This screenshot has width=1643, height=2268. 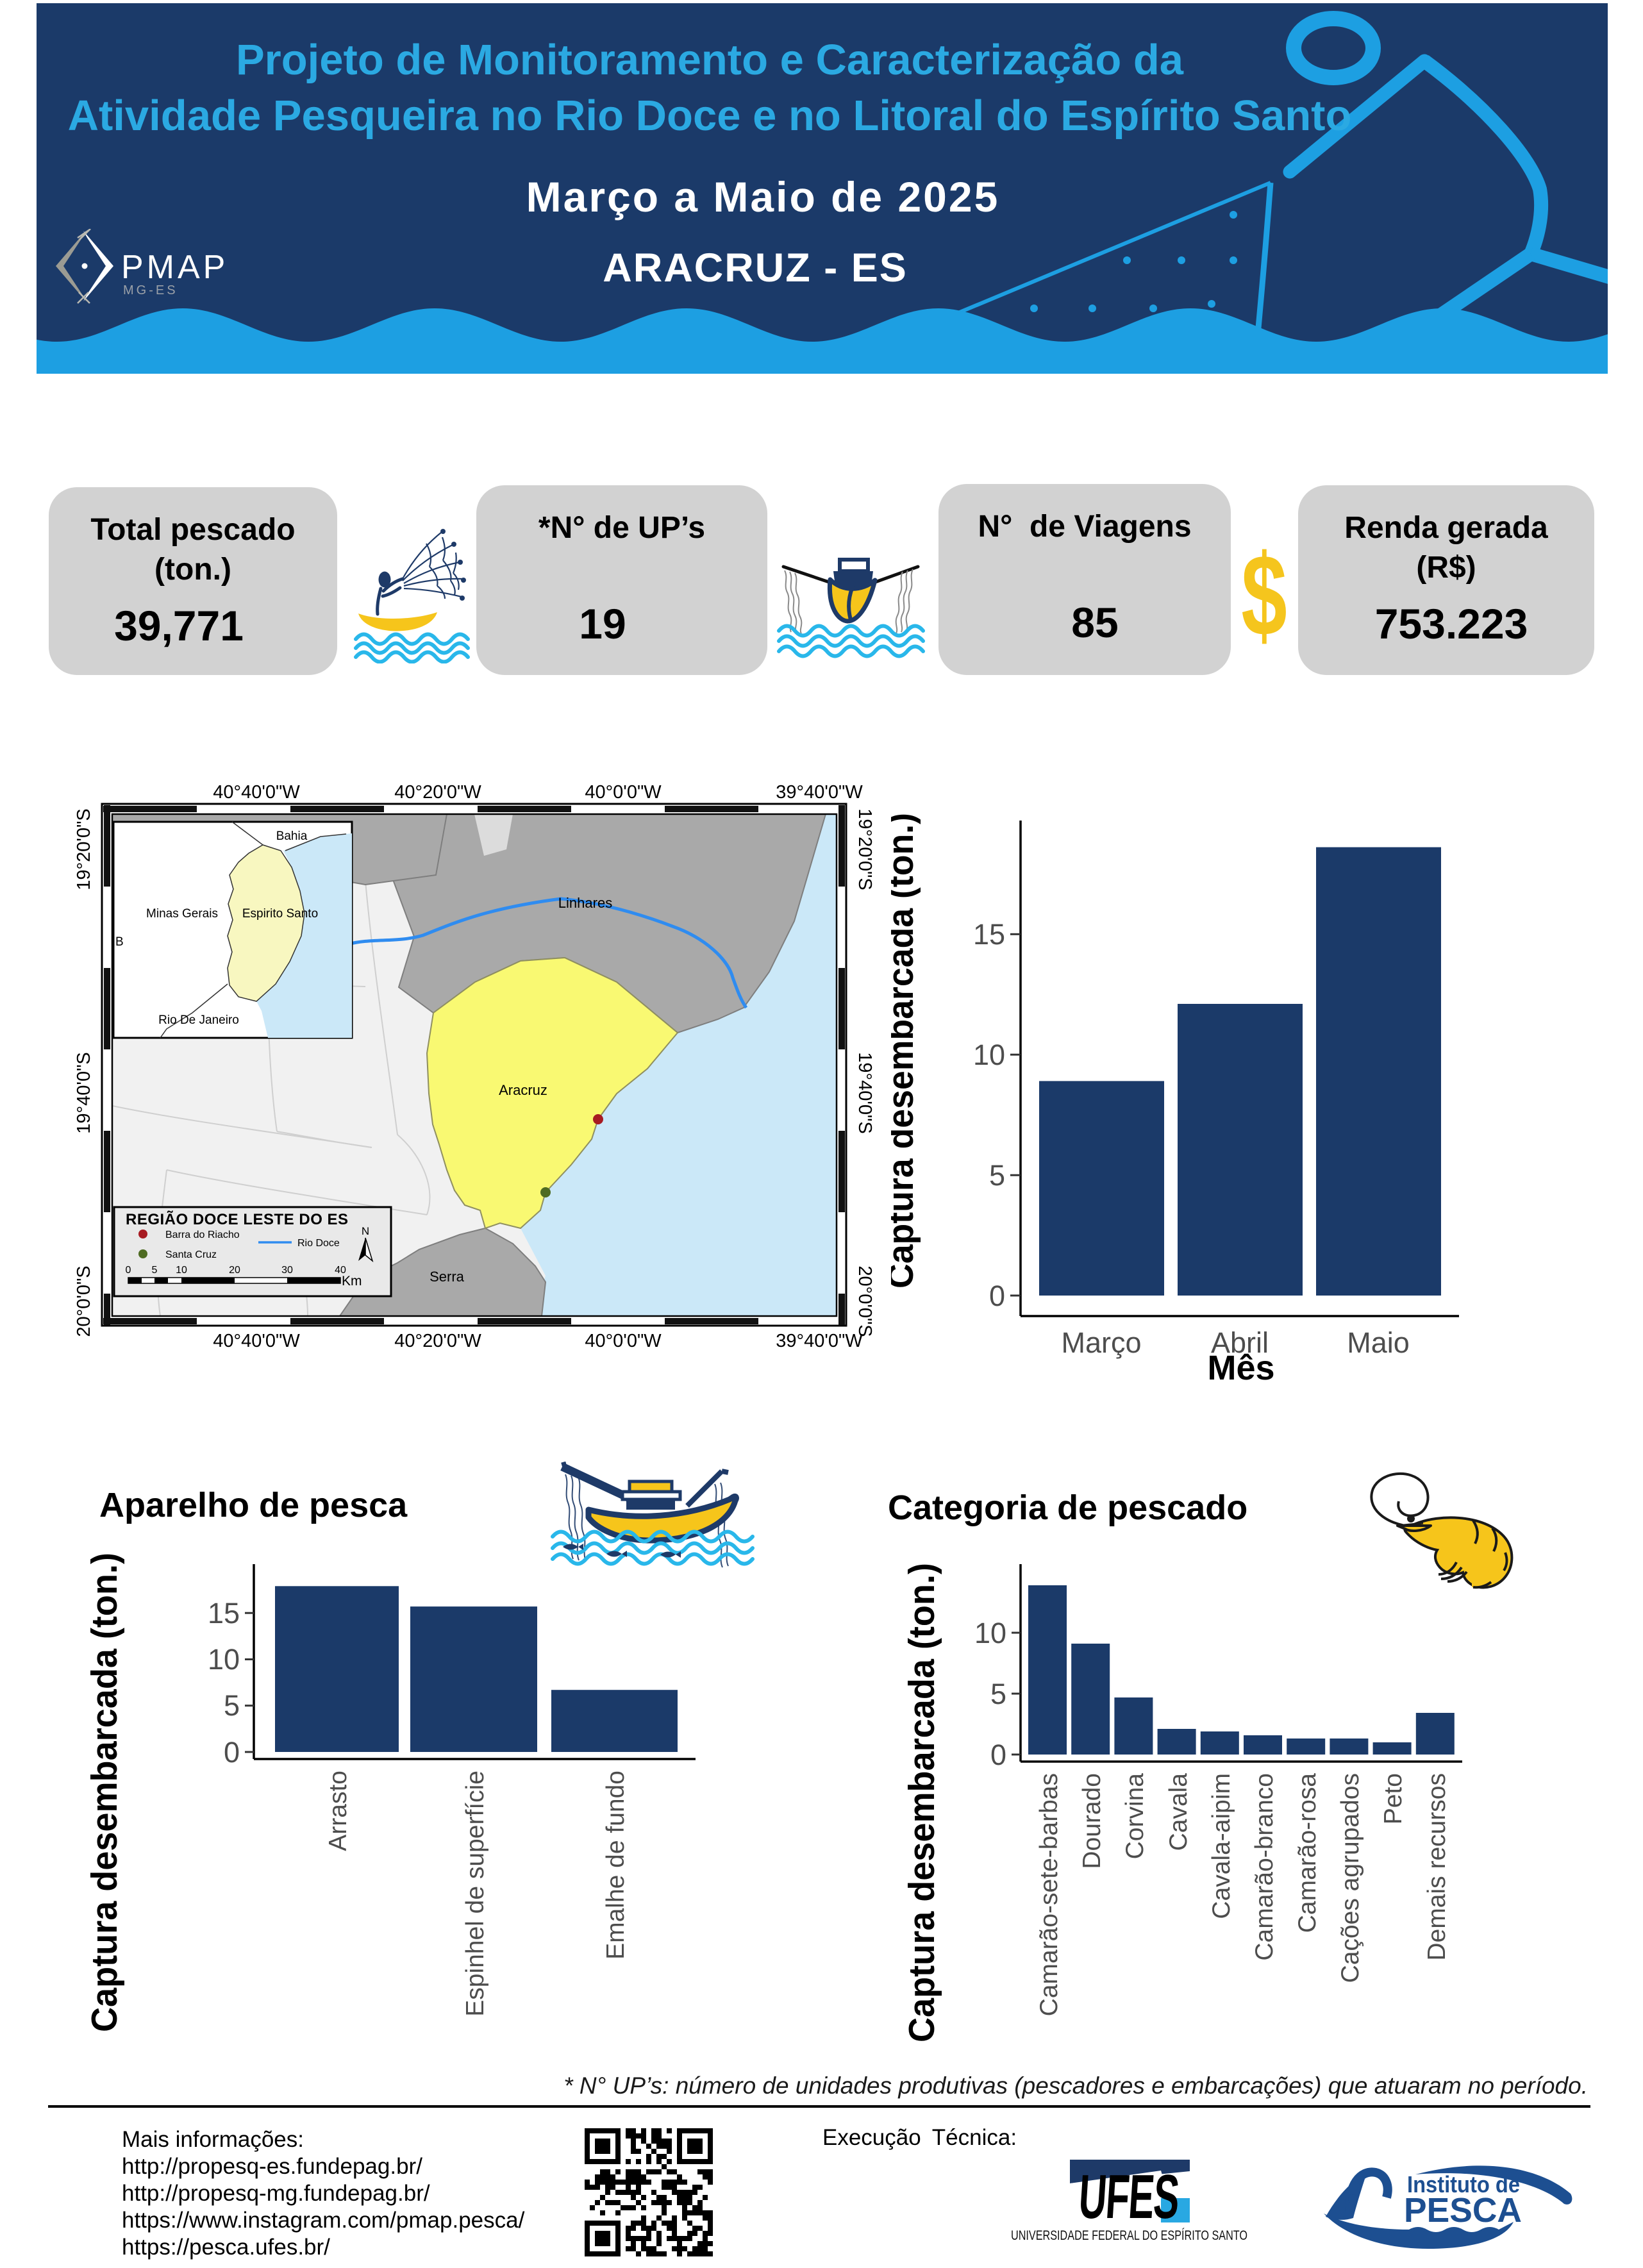 What do you see at coordinates (1378, 1342) in the screenshot?
I see `svg-text: Maio` at bounding box center [1378, 1342].